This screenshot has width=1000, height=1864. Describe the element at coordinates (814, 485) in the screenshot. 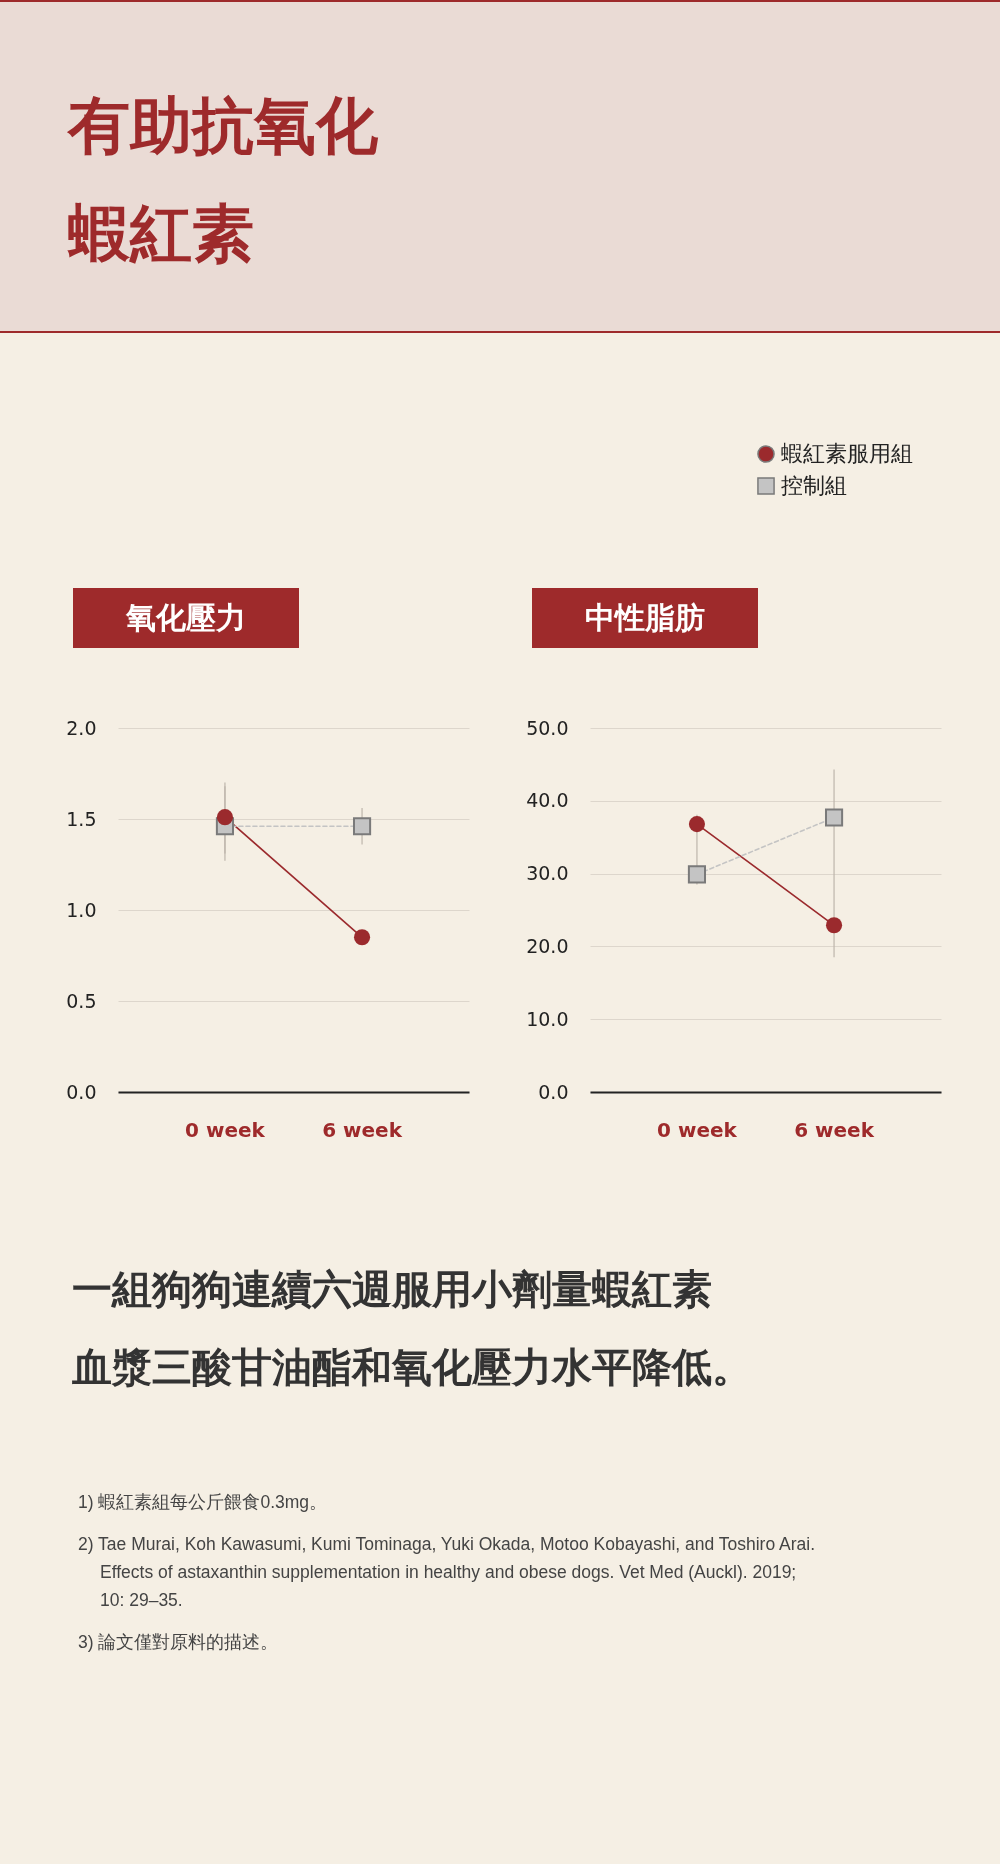

I see `legend-label: 控制組` at that location.